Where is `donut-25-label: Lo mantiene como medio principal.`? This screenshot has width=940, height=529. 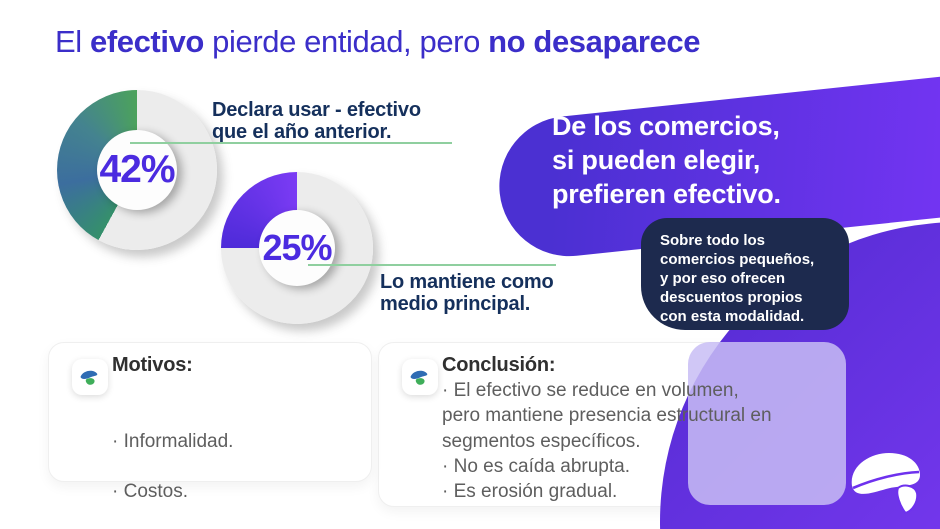 donut-25-label: Lo mantiene como medio principal. is located at coordinates (467, 293).